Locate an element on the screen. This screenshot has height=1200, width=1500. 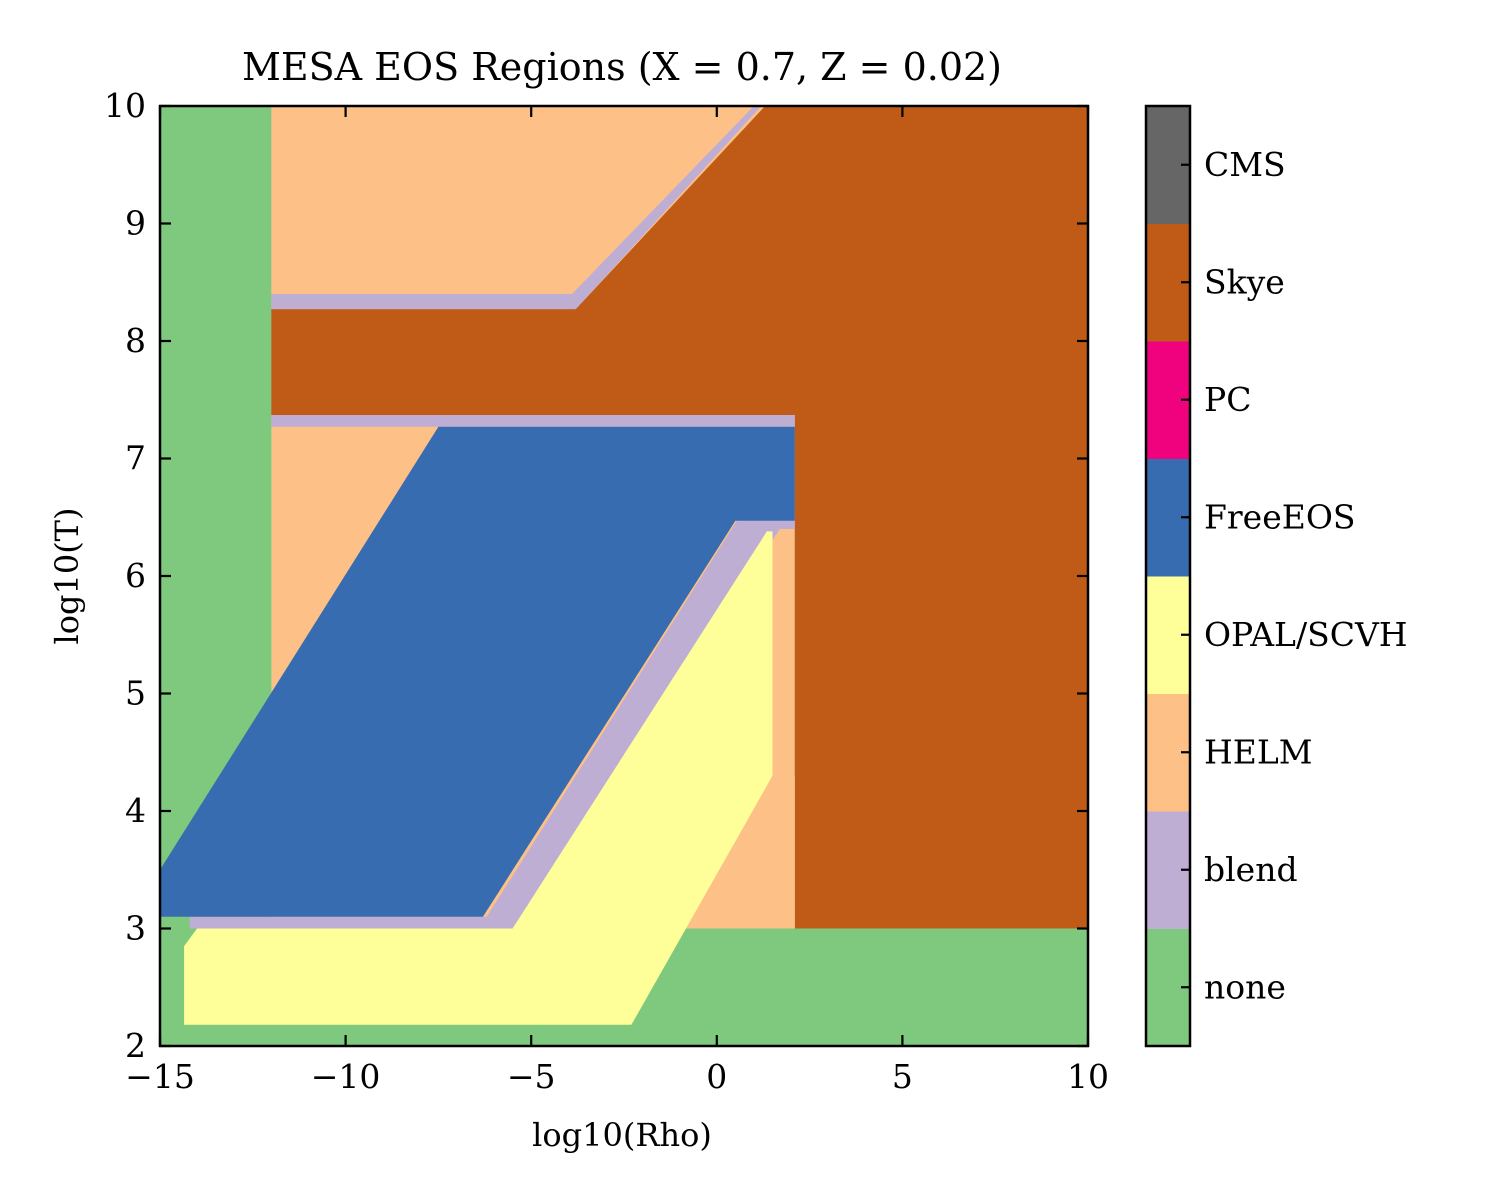
colorbar-label-blend: blend is located at coordinates (1251, 869).